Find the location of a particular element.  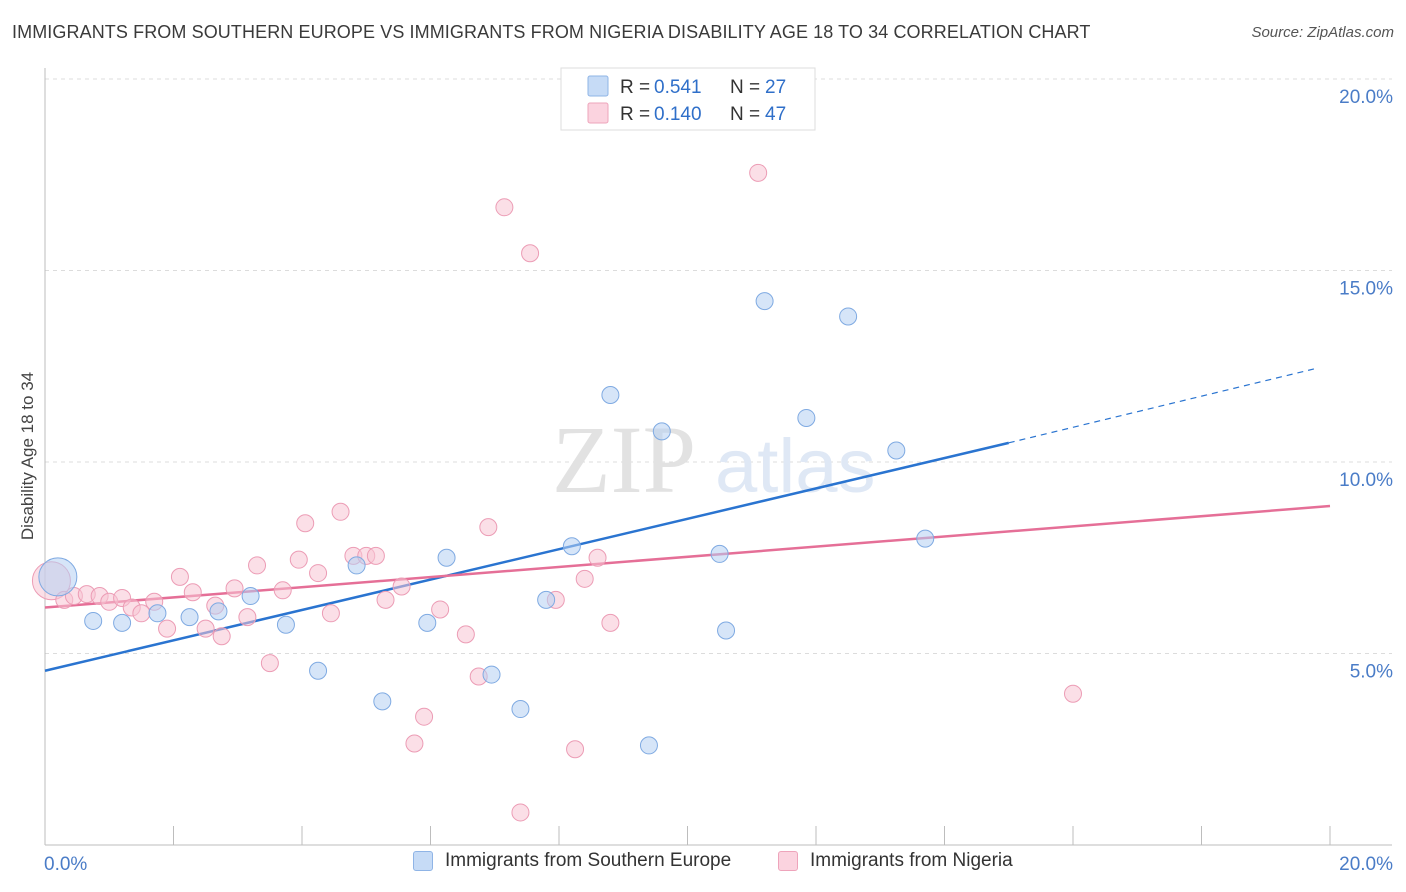

legend-swatch-pink is located at coordinates (598, 113).